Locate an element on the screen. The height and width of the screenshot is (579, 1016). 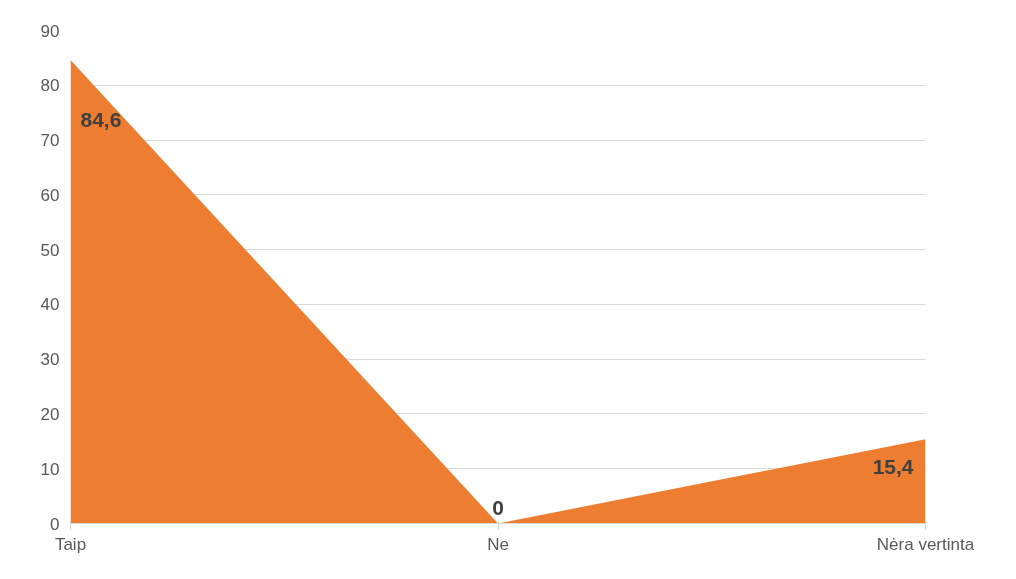
y-tick-label: 50 is located at coordinates (50, 250).